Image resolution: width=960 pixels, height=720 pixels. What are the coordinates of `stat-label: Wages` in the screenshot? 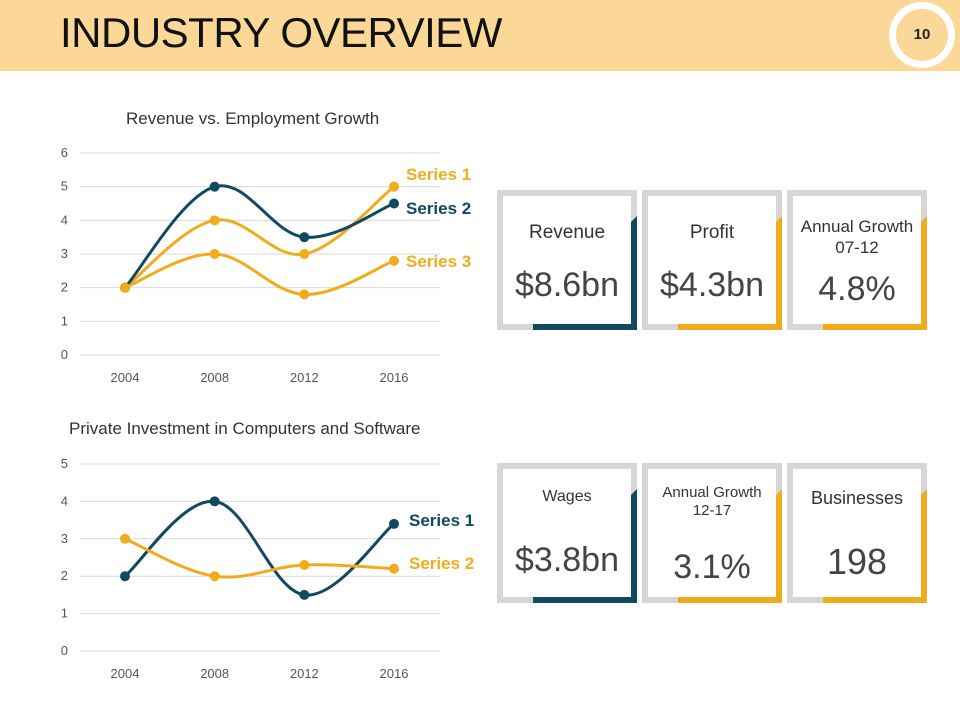 It's located at (567, 496).